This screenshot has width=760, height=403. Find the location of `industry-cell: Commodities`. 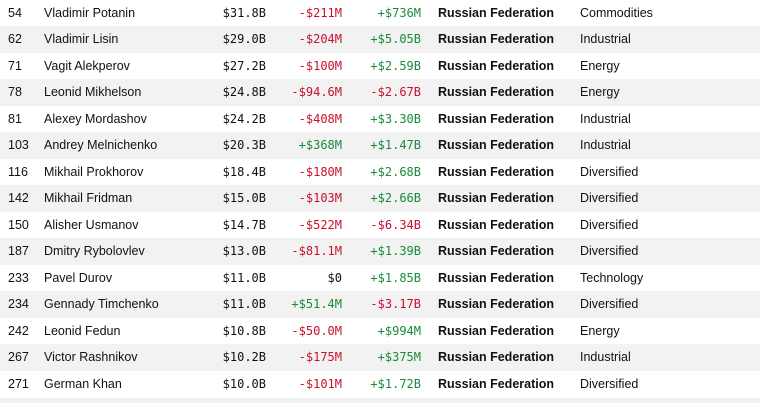

industry-cell: Commodities is located at coordinates (616, 13).